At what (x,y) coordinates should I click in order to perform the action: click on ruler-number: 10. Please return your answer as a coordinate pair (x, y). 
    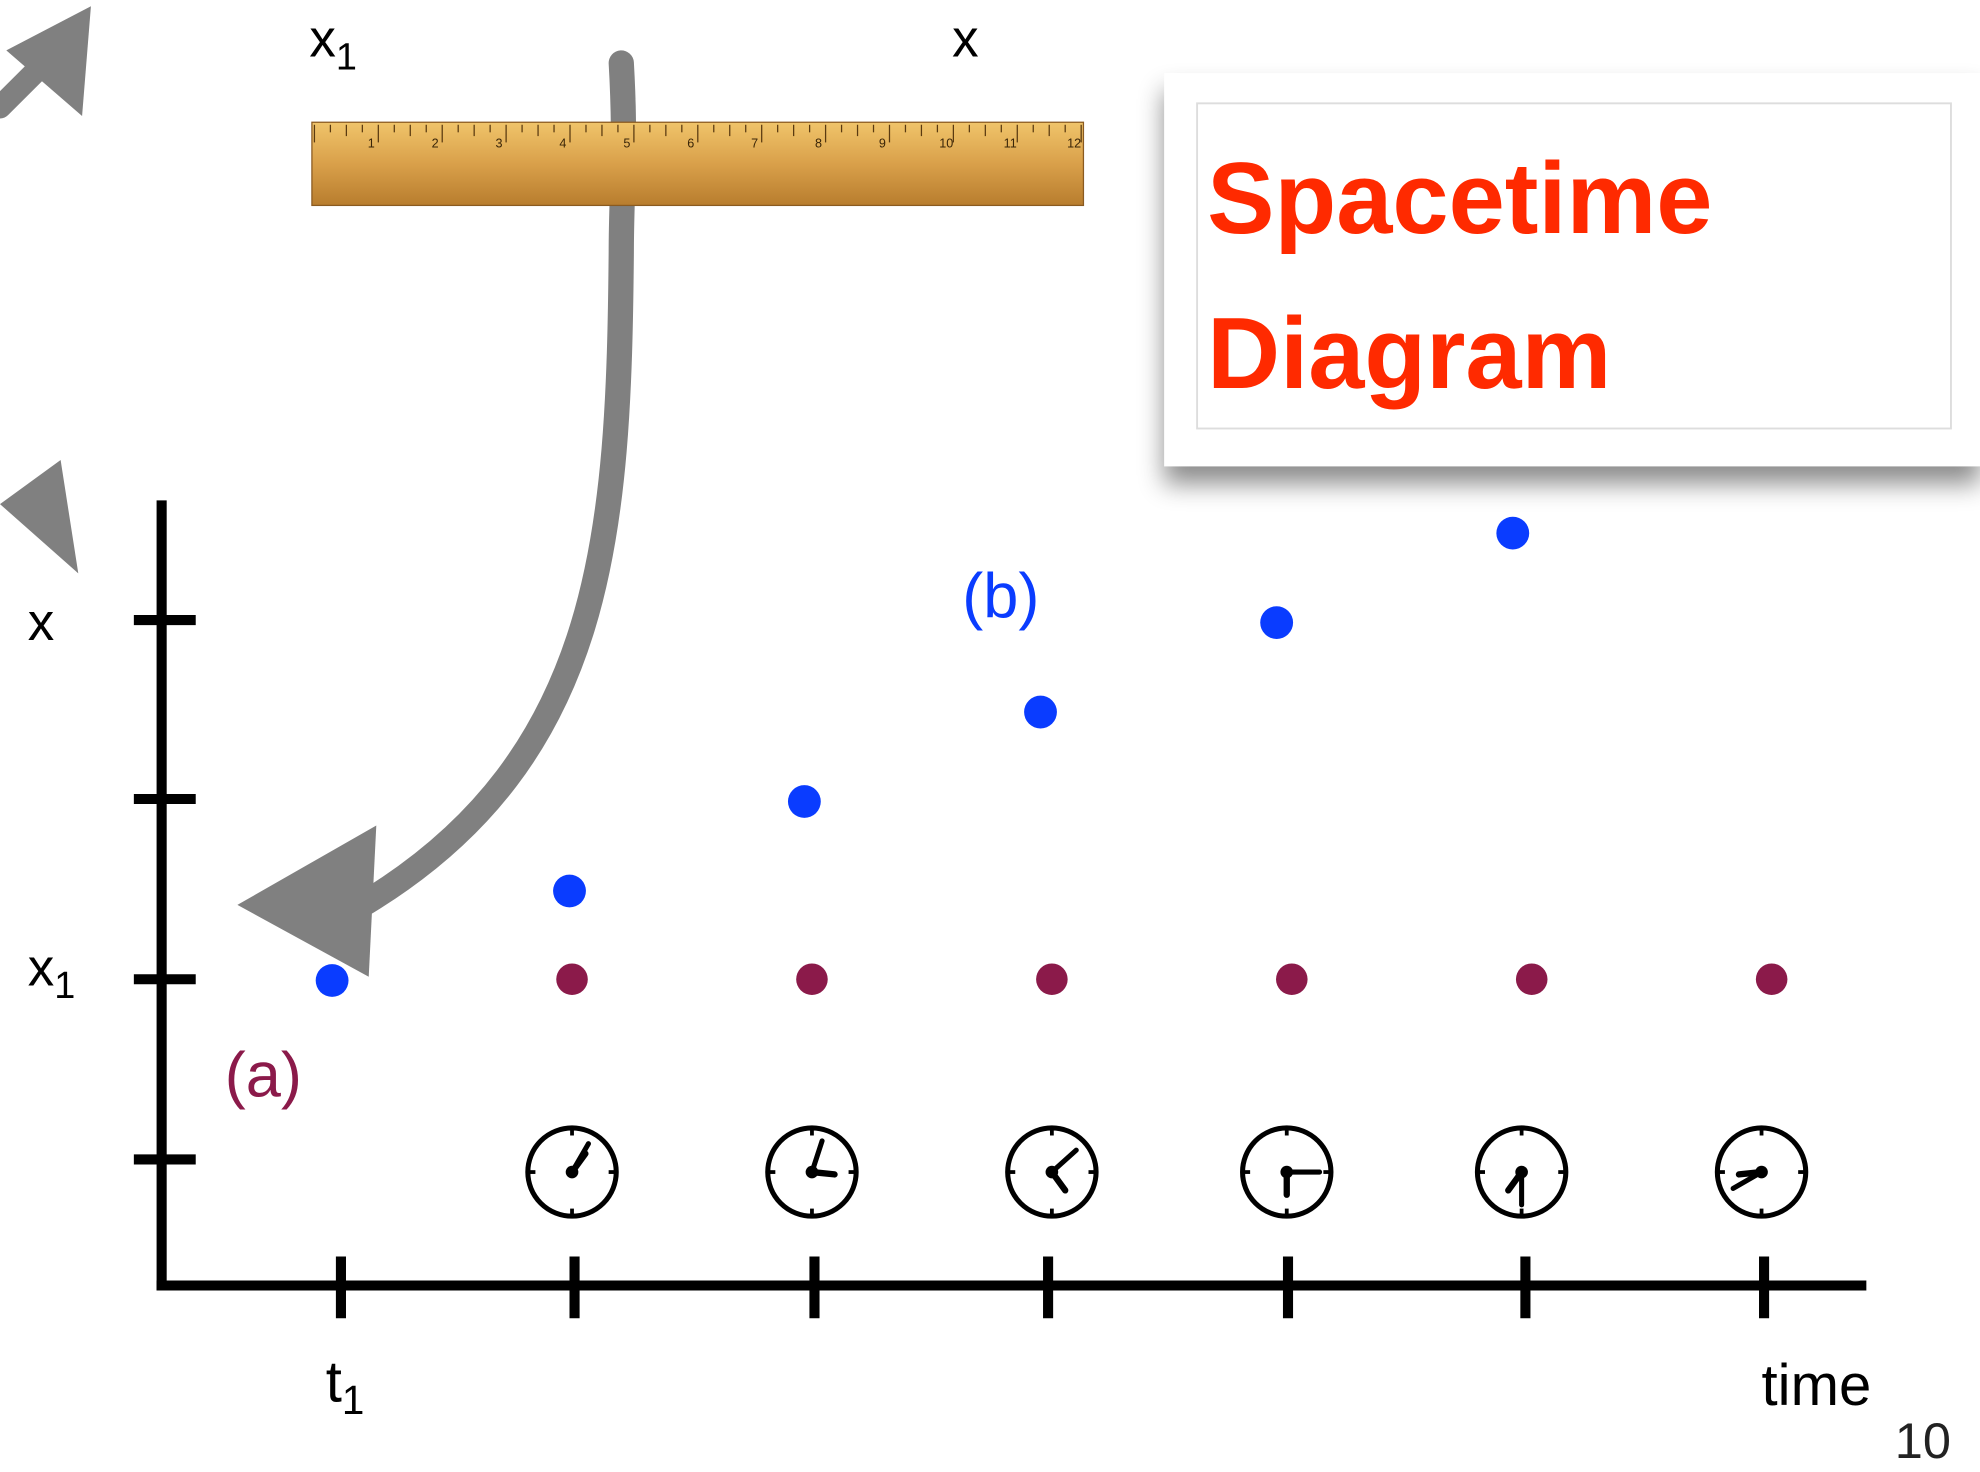
    Looking at the image, I should click on (946, 143).